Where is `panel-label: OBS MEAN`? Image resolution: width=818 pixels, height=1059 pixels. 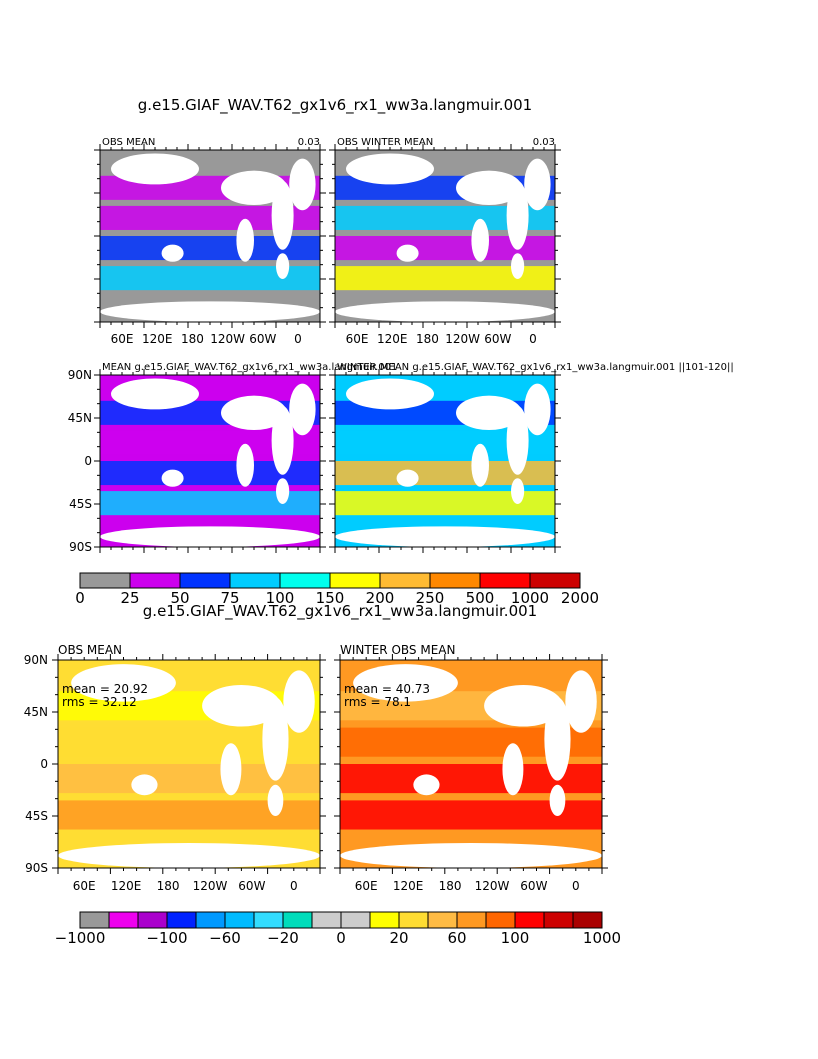 panel-label: OBS MEAN is located at coordinates (128, 142).